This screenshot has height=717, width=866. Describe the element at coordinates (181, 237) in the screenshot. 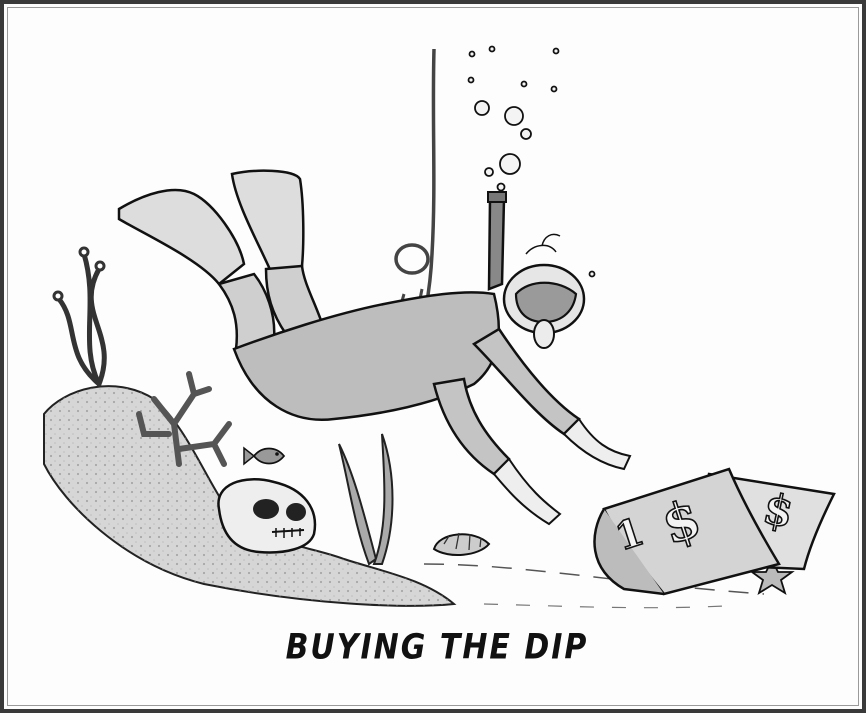

I see `fin-left` at that location.